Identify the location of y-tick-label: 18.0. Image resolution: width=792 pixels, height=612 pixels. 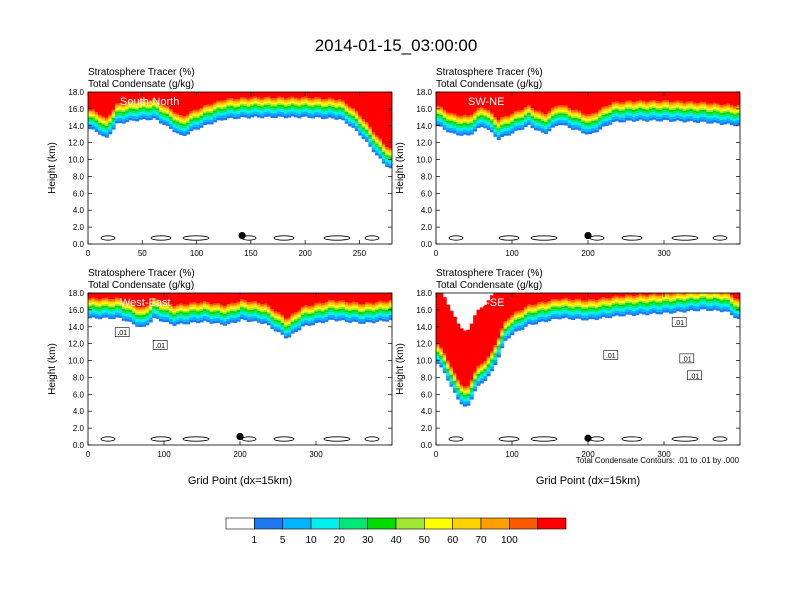
(76, 92).